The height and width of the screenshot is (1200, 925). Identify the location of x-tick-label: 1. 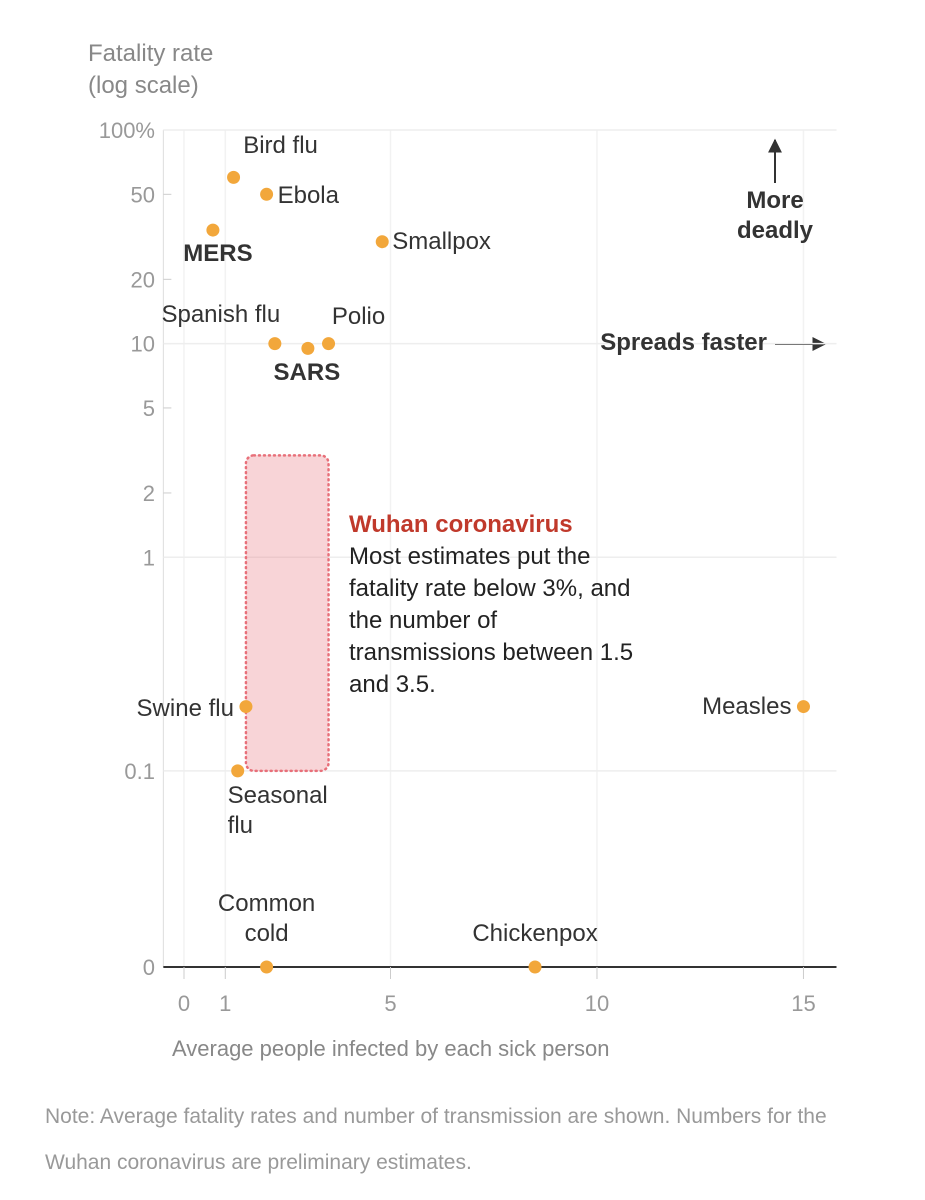
(225, 1003).